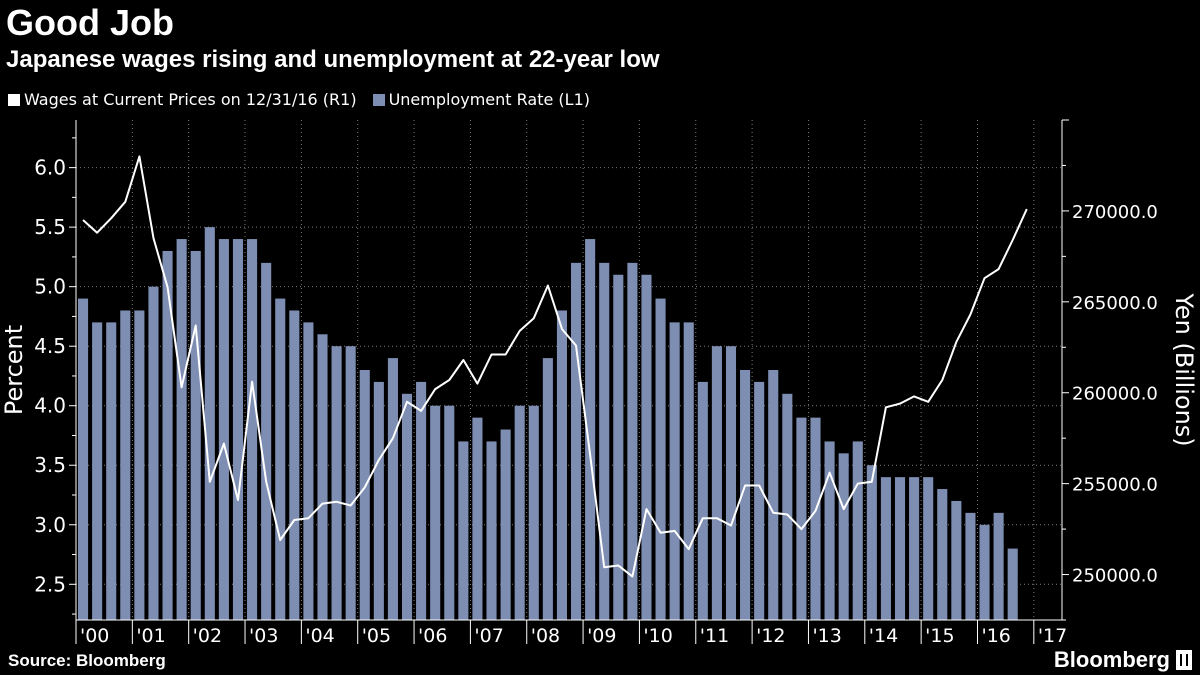  I want to click on x-tick-label: '02, so click(207, 636).